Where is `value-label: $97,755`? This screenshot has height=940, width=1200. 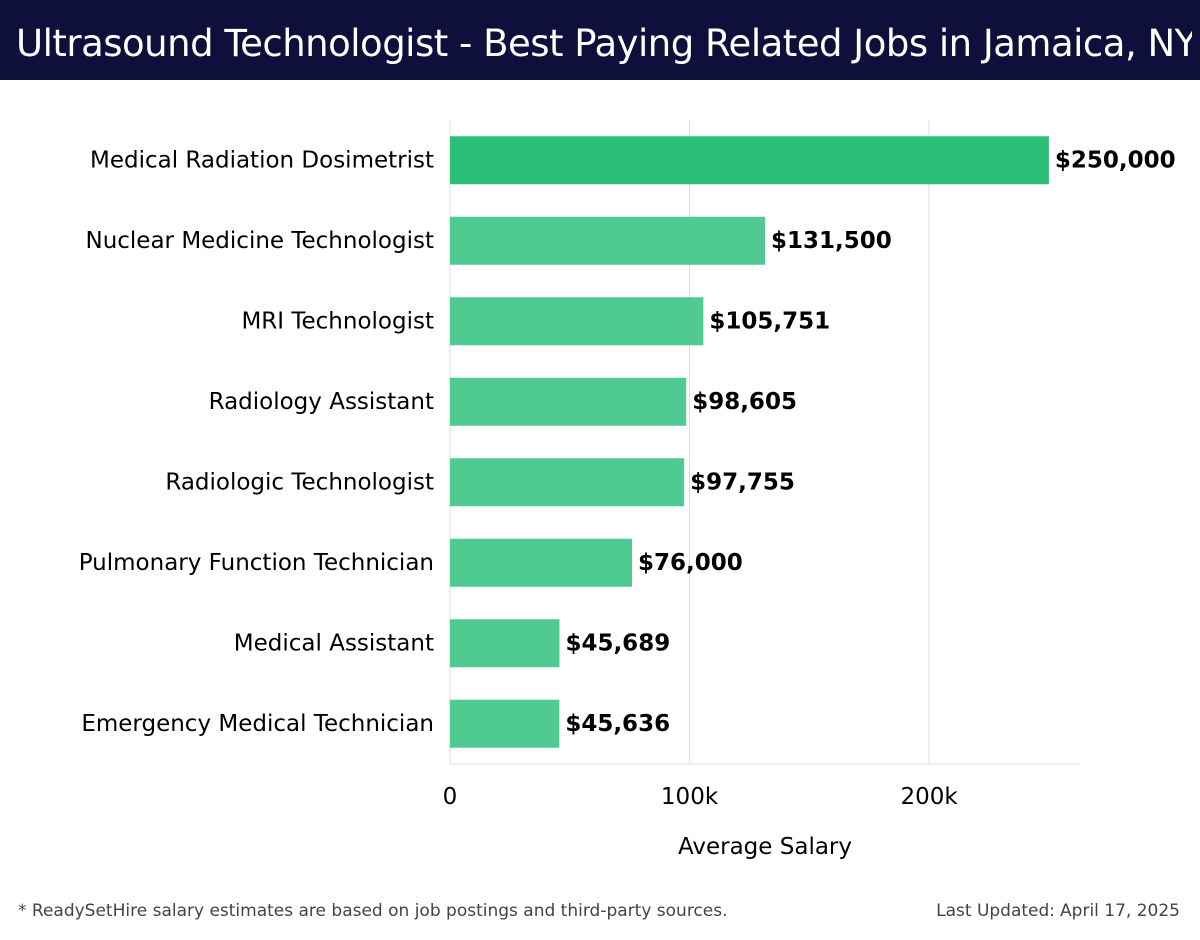 value-label: $97,755 is located at coordinates (742, 482).